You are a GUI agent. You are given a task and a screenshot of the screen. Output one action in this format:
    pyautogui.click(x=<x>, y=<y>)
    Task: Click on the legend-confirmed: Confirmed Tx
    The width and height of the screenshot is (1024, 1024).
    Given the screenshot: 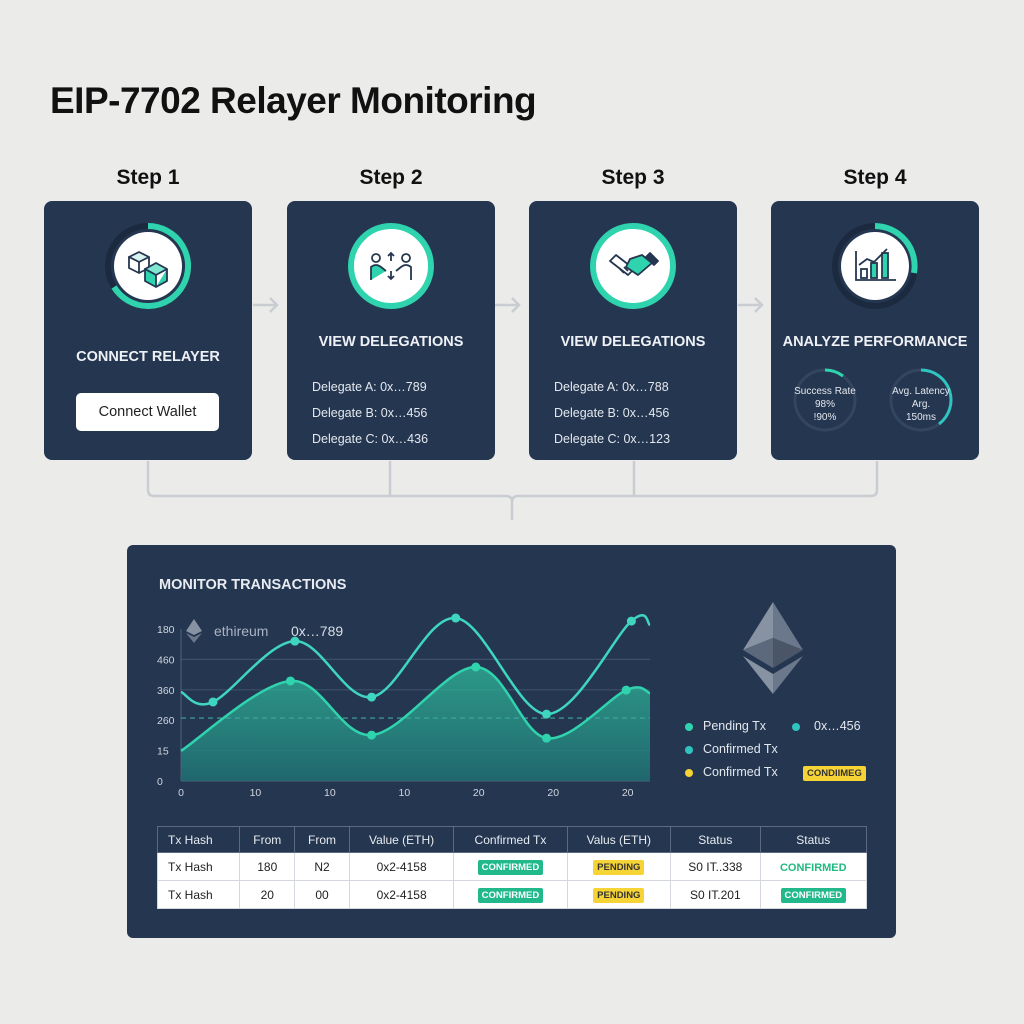 What is the action you would take?
    pyautogui.click(x=731, y=749)
    